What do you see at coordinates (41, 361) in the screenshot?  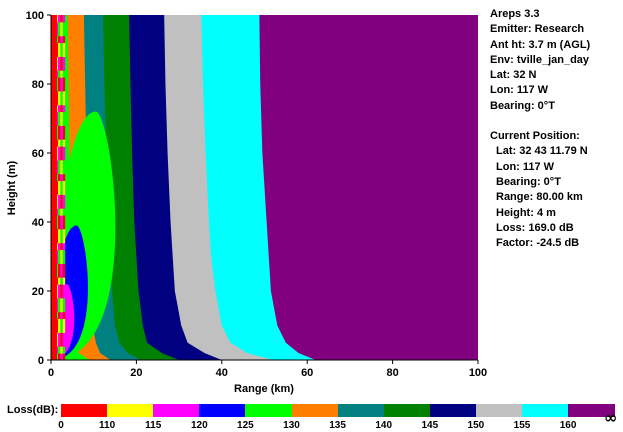 I see `y-tick-label: 0` at bounding box center [41, 361].